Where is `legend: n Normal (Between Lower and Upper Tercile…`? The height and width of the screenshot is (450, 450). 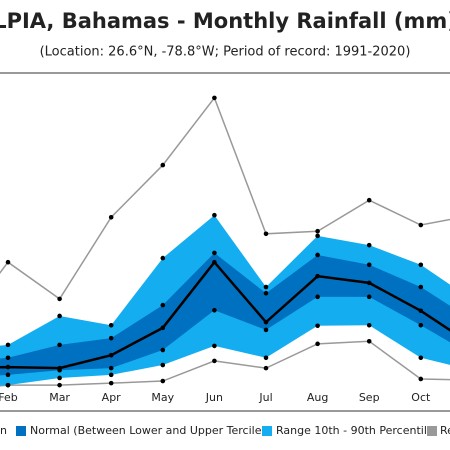 legend: n Normal (Between Lower and Upper Tercile… is located at coordinates (225, 430).